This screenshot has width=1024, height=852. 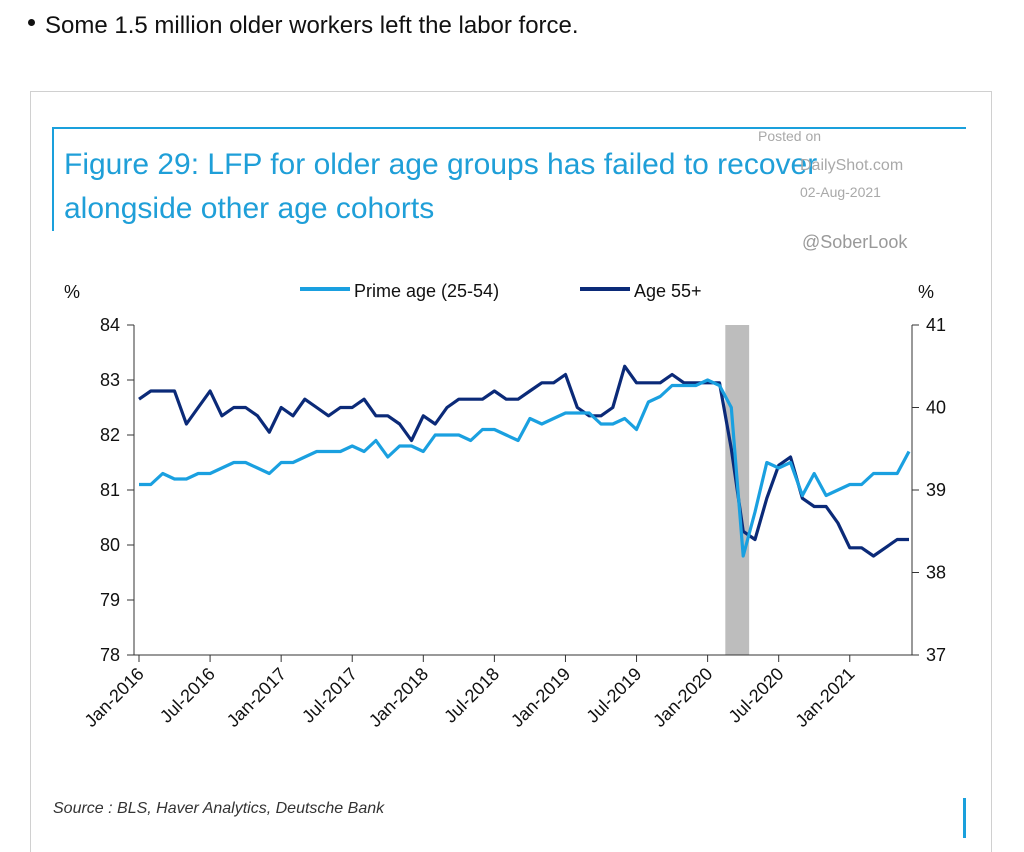 I want to click on x-tick-label: Jan-2018, so click(x=398, y=697).